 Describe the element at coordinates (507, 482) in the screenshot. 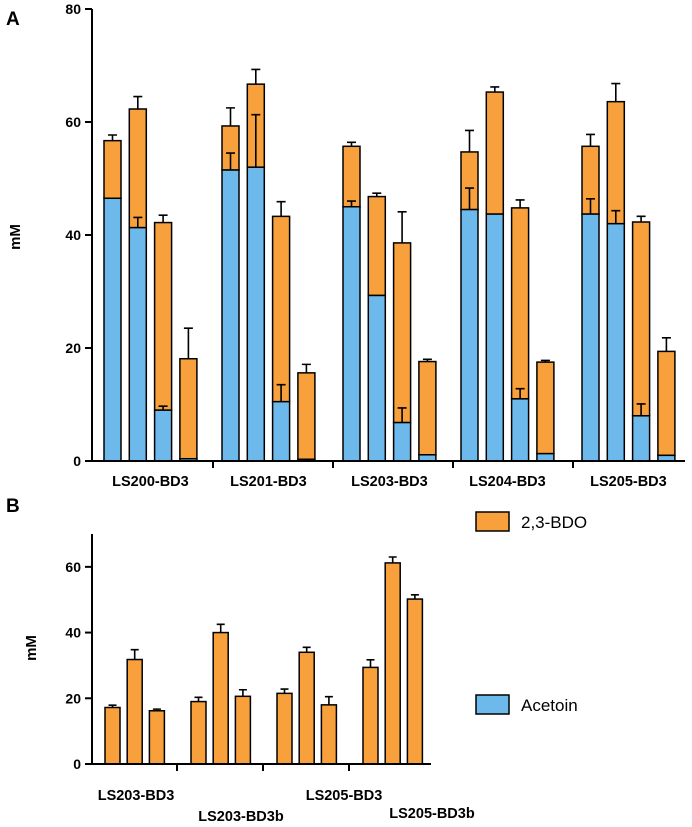

I see `panel-a-group-label: LS204-BD3` at that location.